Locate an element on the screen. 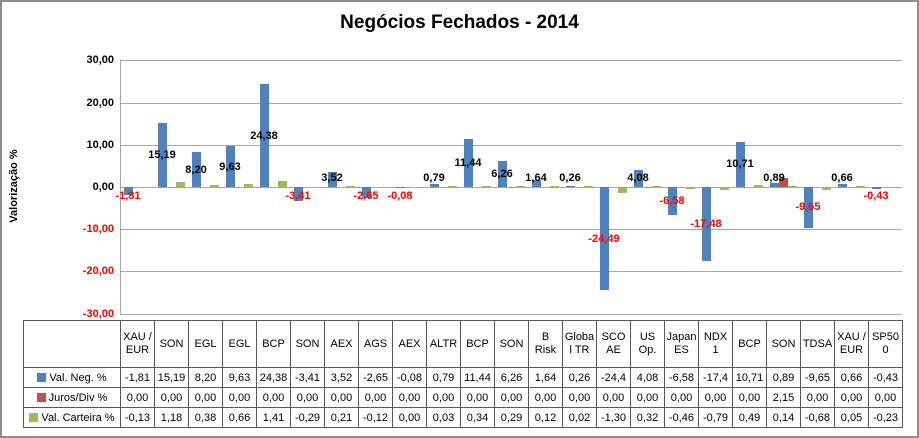  bar-s0-c13 is located at coordinates (570, 186).